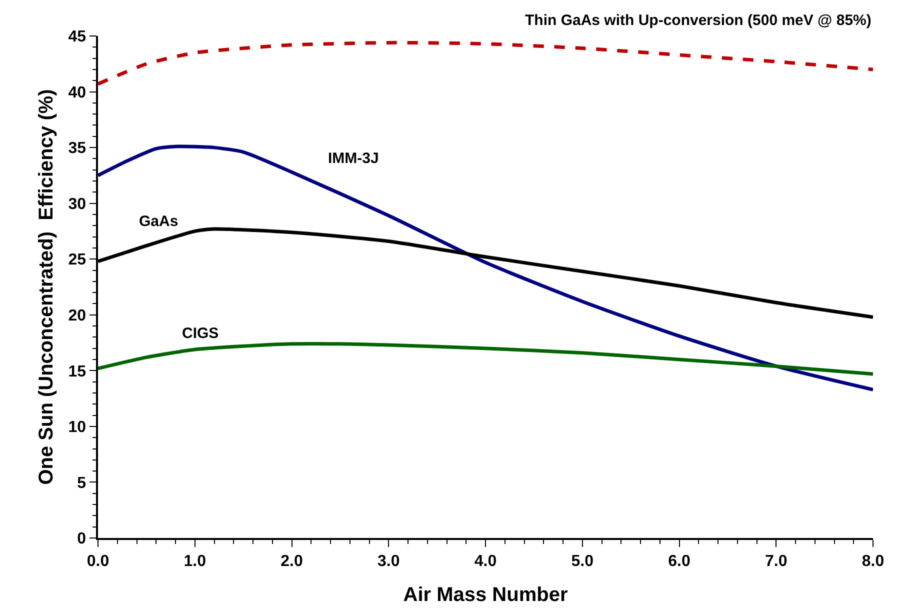 Image resolution: width=912 pixels, height=614 pixels. What do you see at coordinates (582, 561) in the screenshot?
I see `x-tick-label: 5.0` at bounding box center [582, 561].